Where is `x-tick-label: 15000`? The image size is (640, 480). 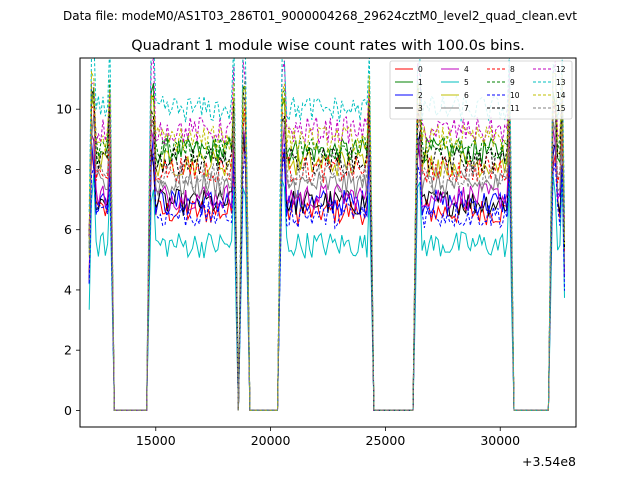 x-tick-label: 15000 is located at coordinates (156, 440).